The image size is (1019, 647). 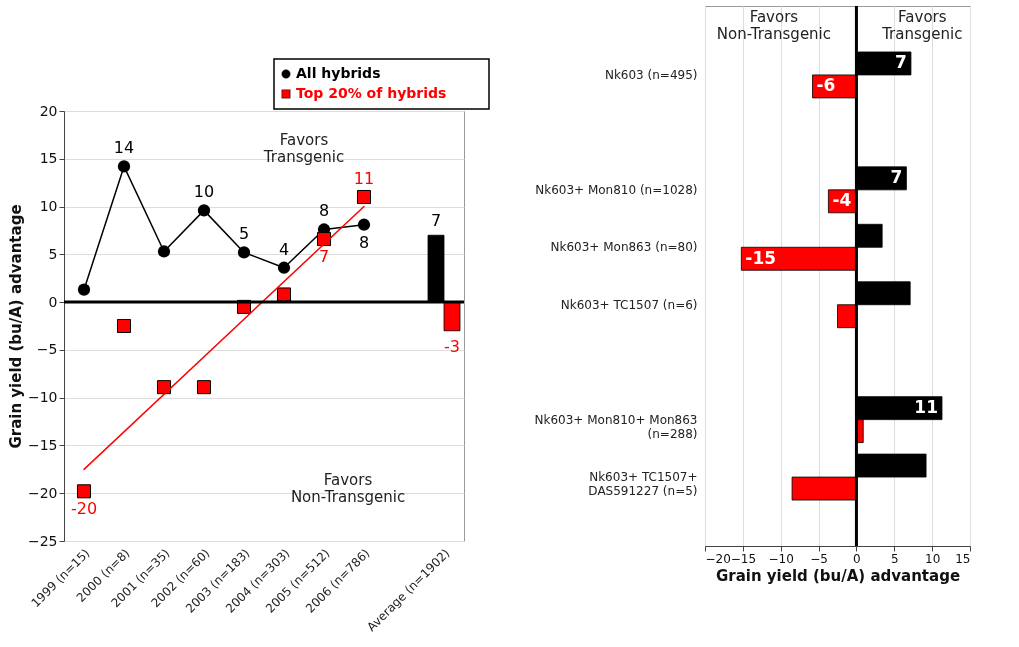 I want to click on data-label: -15, so click(x=761, y=257).